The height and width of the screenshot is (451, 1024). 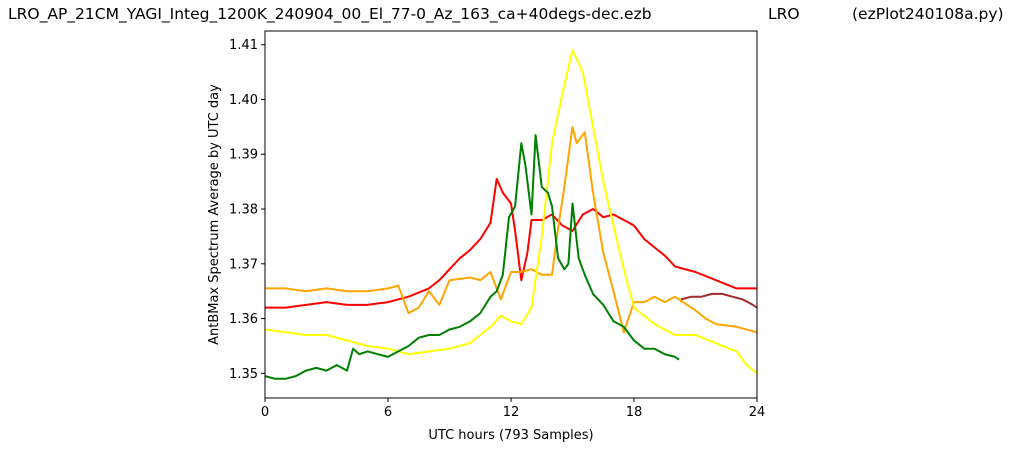 I want to click on y-tick-label: 1.37, so click(x=243, y=264).